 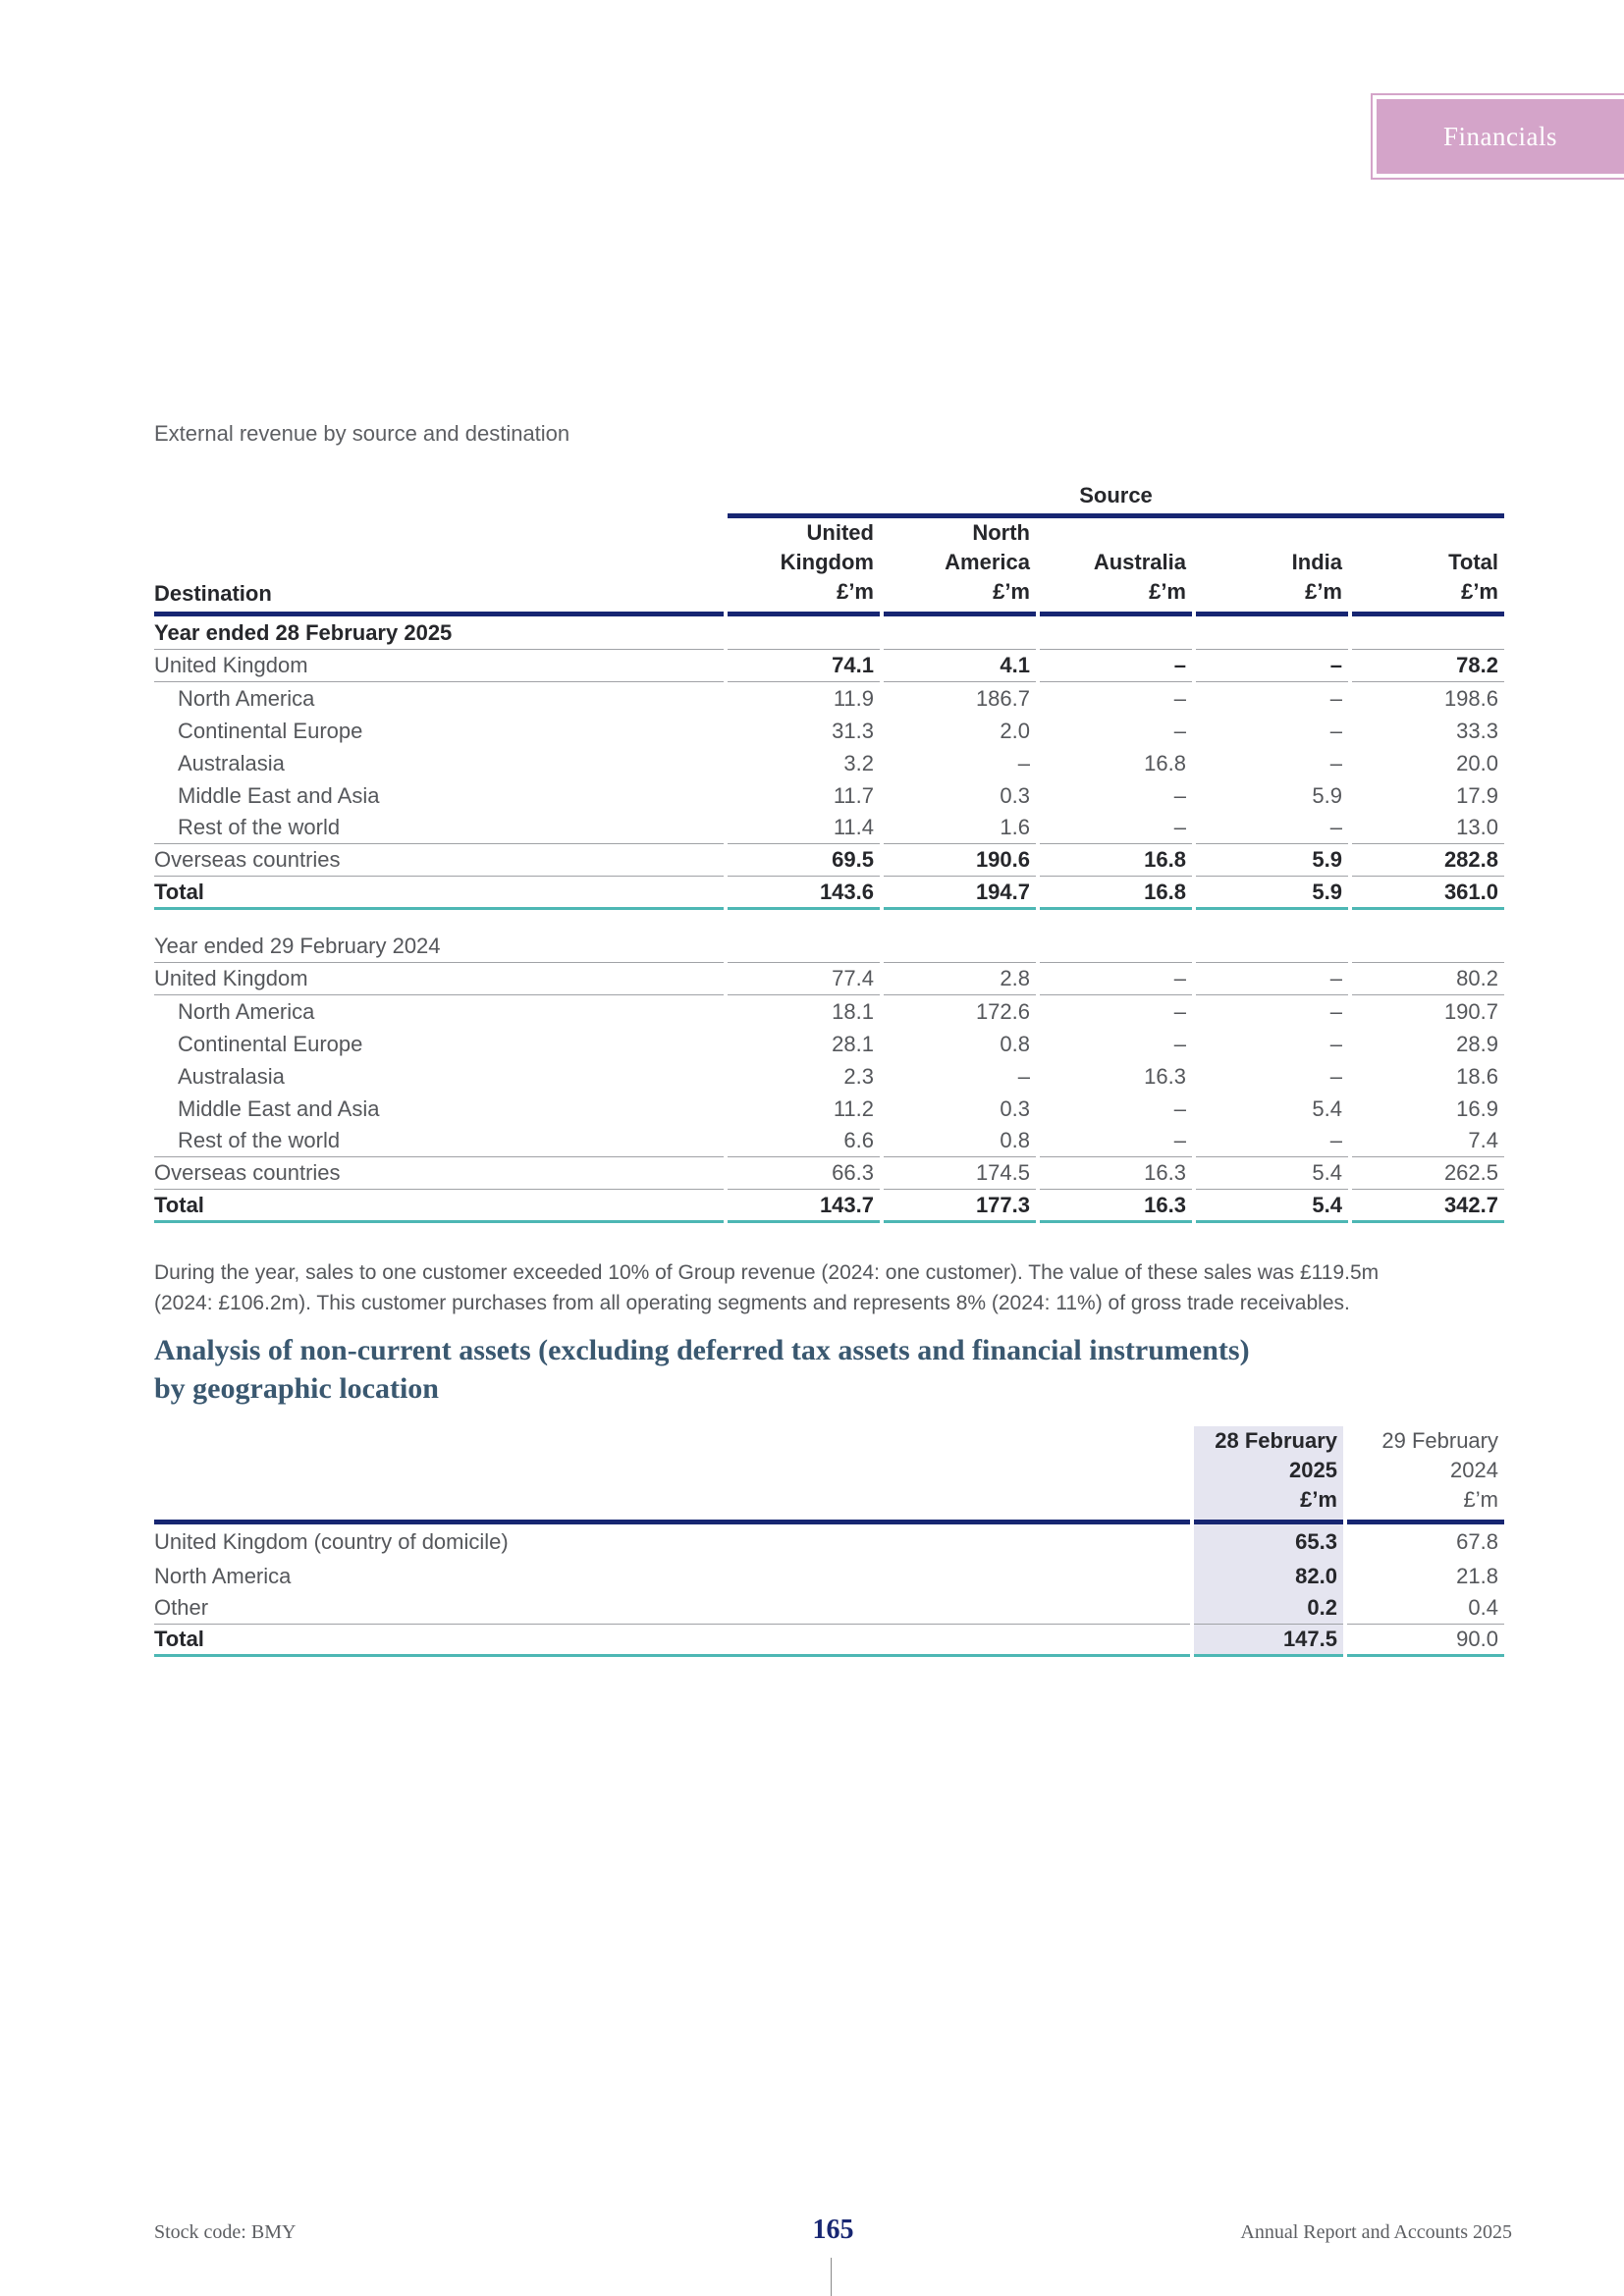 I want to click on table-row: Overseas countries 69.5 190.6 16.8 5.9 282.8, so click(x=829, y=861).